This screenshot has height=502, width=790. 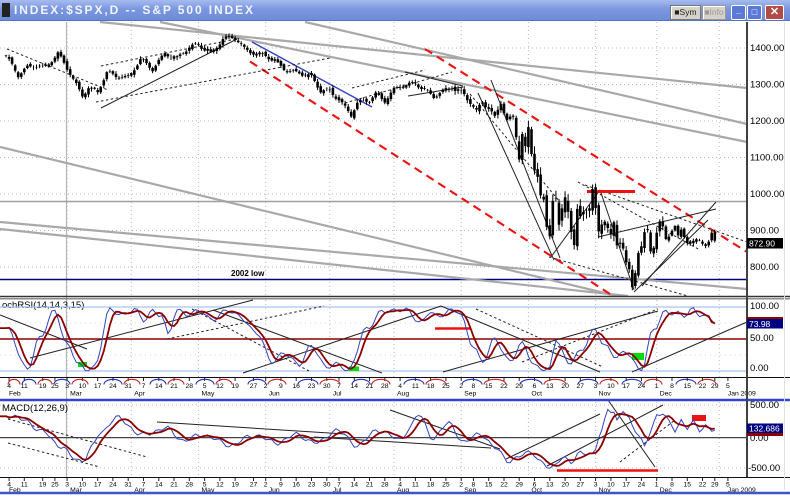 What do you see at coordinates (208, 490) in the screenshot?
I see `svg-text: May` at bounding box center [208, 490].